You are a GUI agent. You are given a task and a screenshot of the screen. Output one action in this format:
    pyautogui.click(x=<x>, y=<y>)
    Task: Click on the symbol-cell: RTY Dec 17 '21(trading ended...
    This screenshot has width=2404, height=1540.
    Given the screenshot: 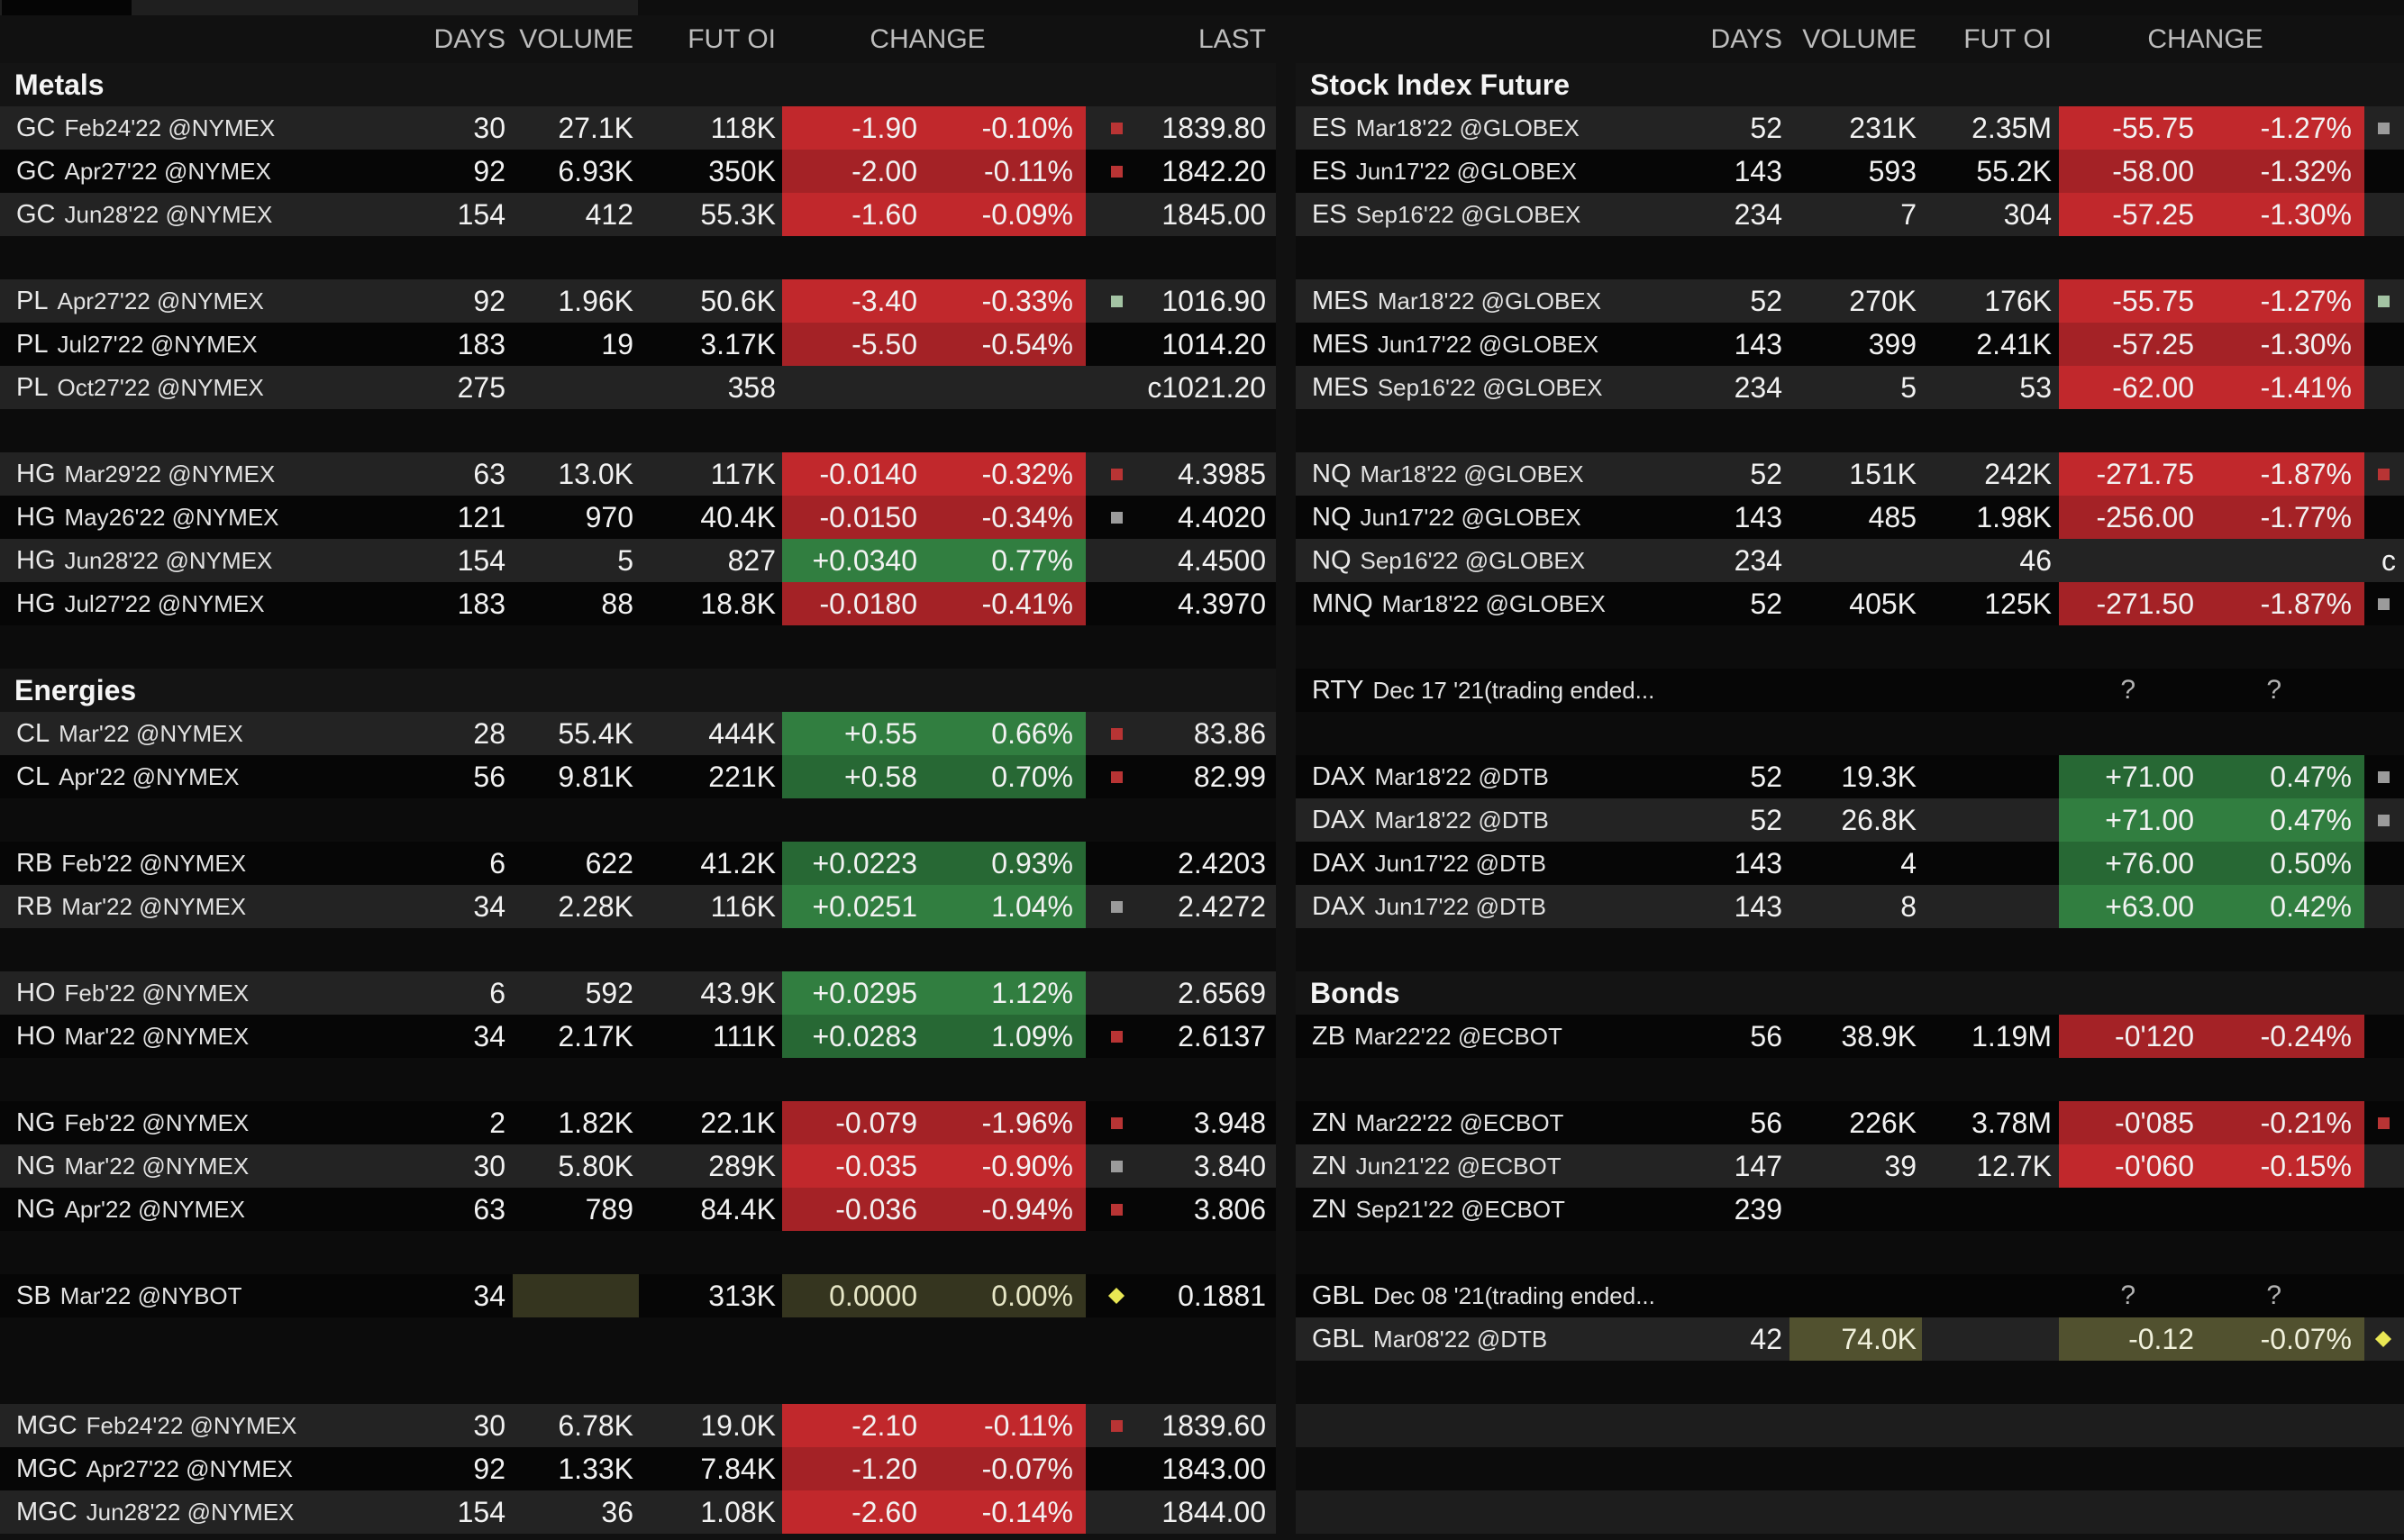 What is the action you would take?
    pyautogui.click(x=1483, y=690)
    